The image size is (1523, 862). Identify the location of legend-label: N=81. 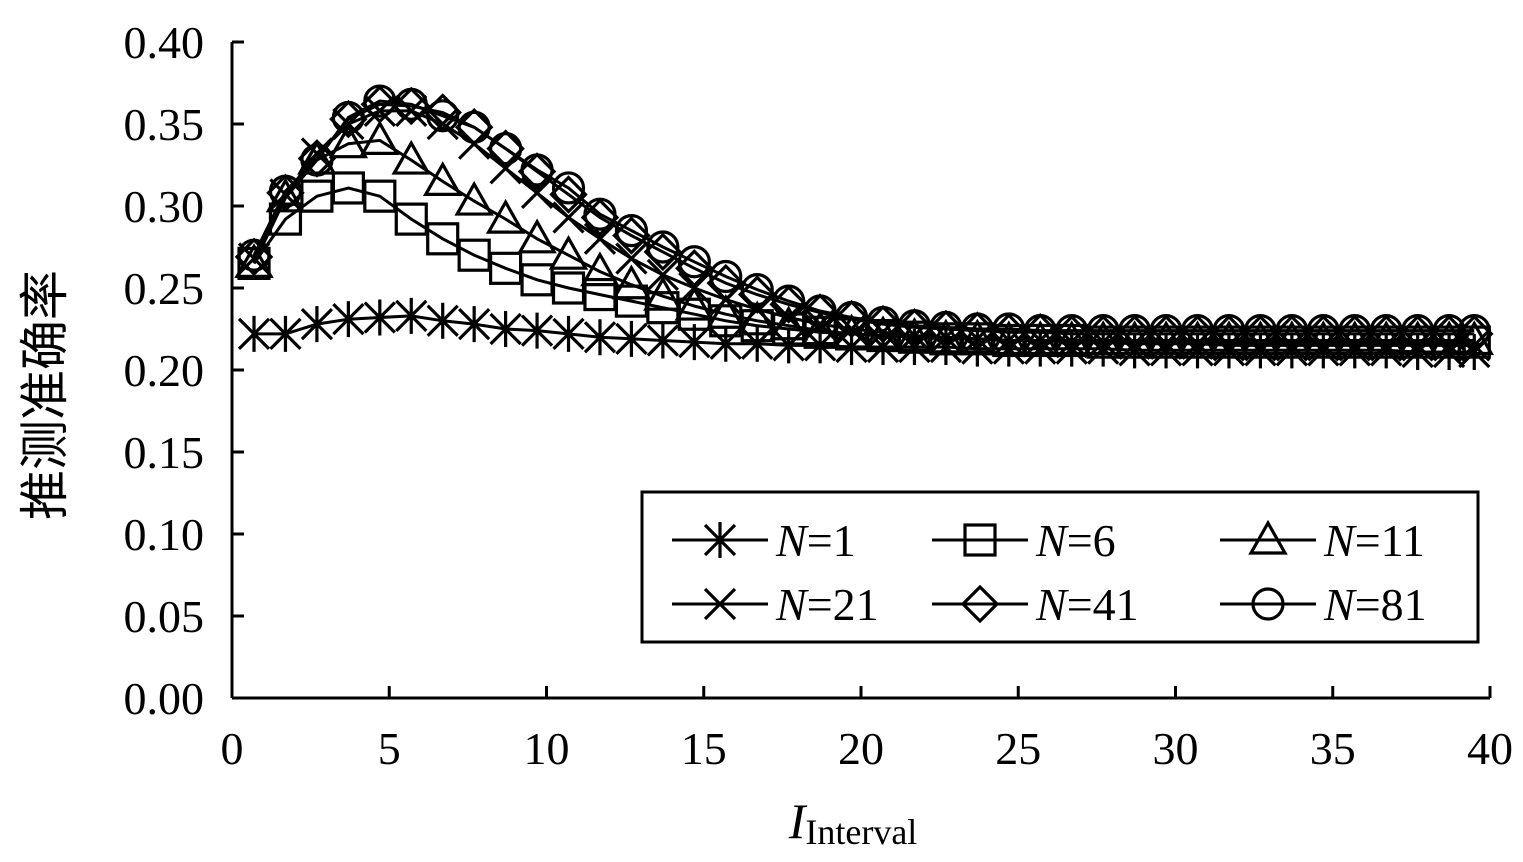
(1375, 604).